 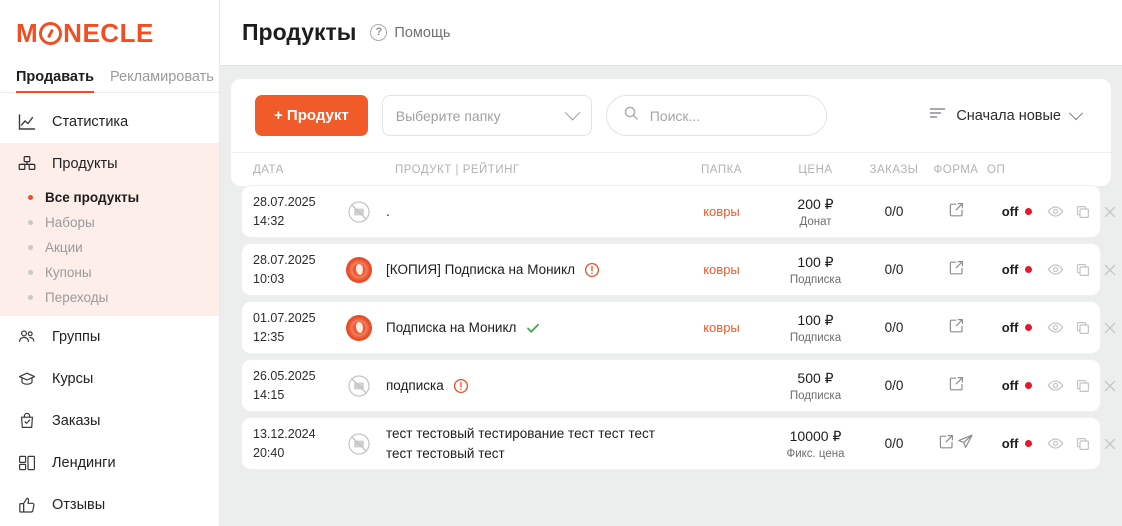 I want to click on sidebar-group-products: Продукты Все продукты Наборы Акции, so click(x=109, y=229).